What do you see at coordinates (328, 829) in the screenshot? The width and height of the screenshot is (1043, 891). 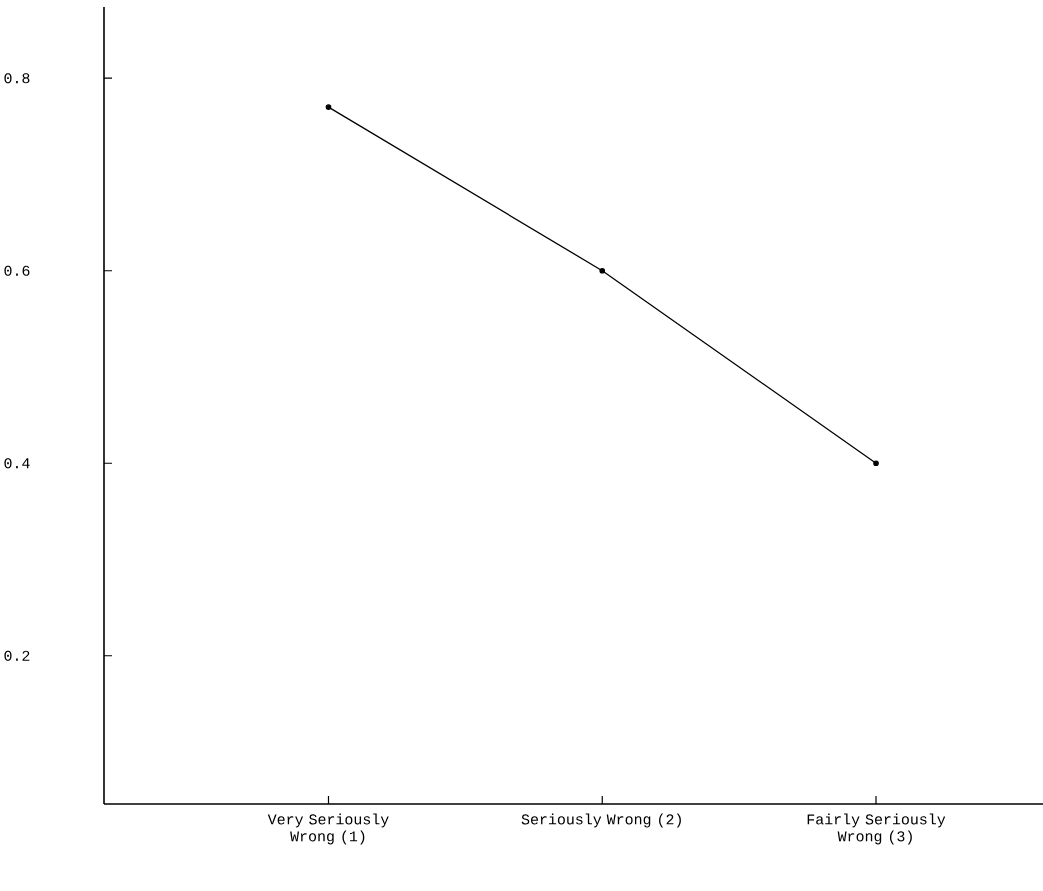 I see `x-tick-label: Very Seriously Wrong (1)` at bounding box center [328, 829].